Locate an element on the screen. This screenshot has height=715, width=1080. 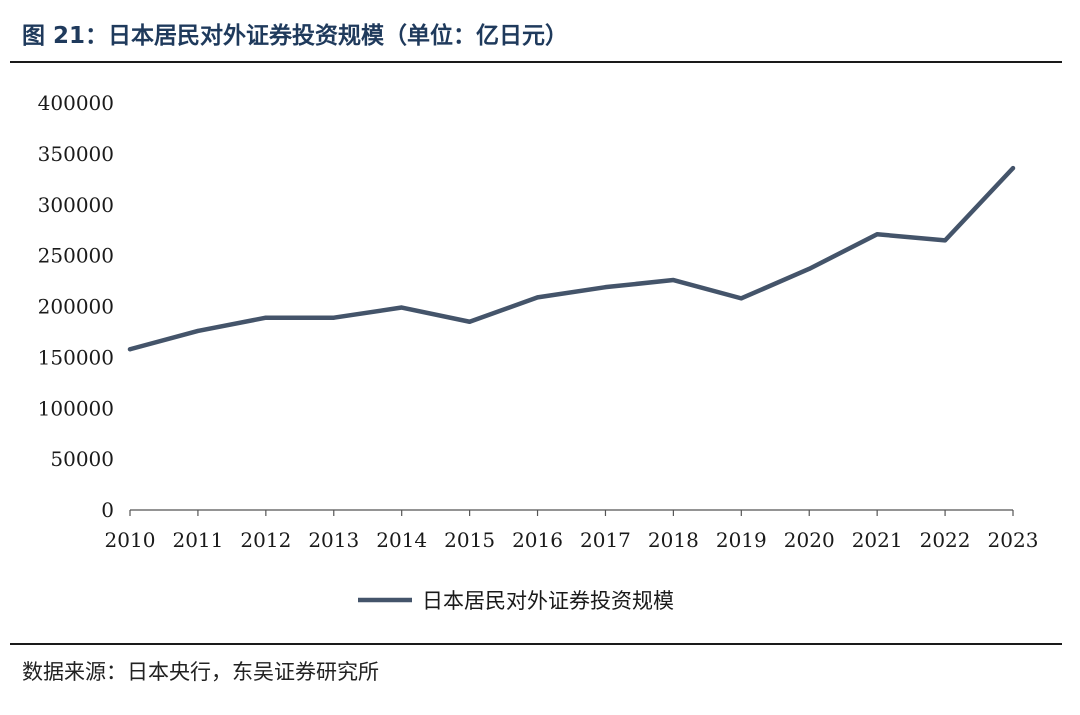
x-tick-label: 2022 is located at coordinates (945, 540).